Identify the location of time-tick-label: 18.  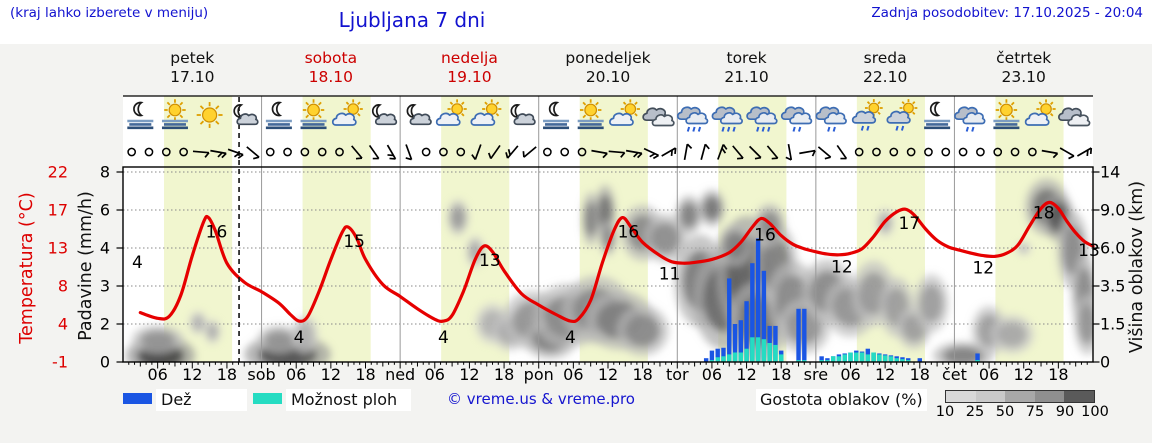
(642, 374).